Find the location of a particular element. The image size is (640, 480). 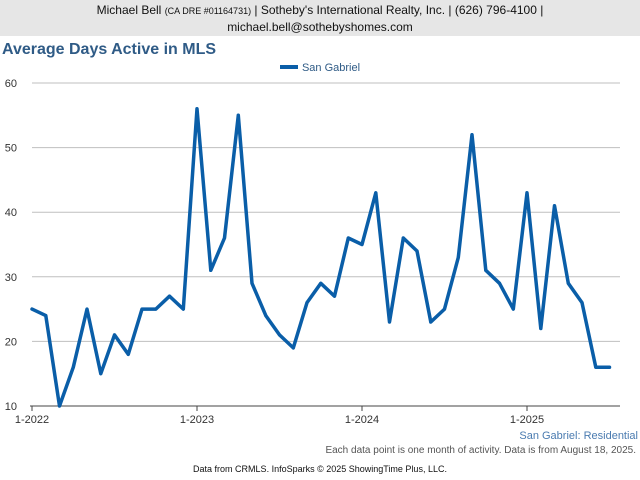

y-tick-label: 40 is located at coordinates (11, 213).